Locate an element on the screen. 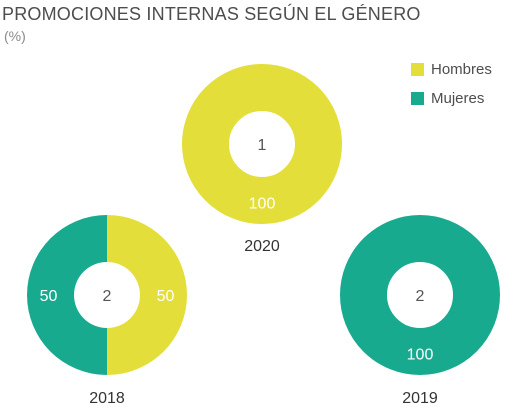 The width and height of the screenshot is (526, 413). donut-2018: 50 50 2 2018 is located at coordinates (107, 311).